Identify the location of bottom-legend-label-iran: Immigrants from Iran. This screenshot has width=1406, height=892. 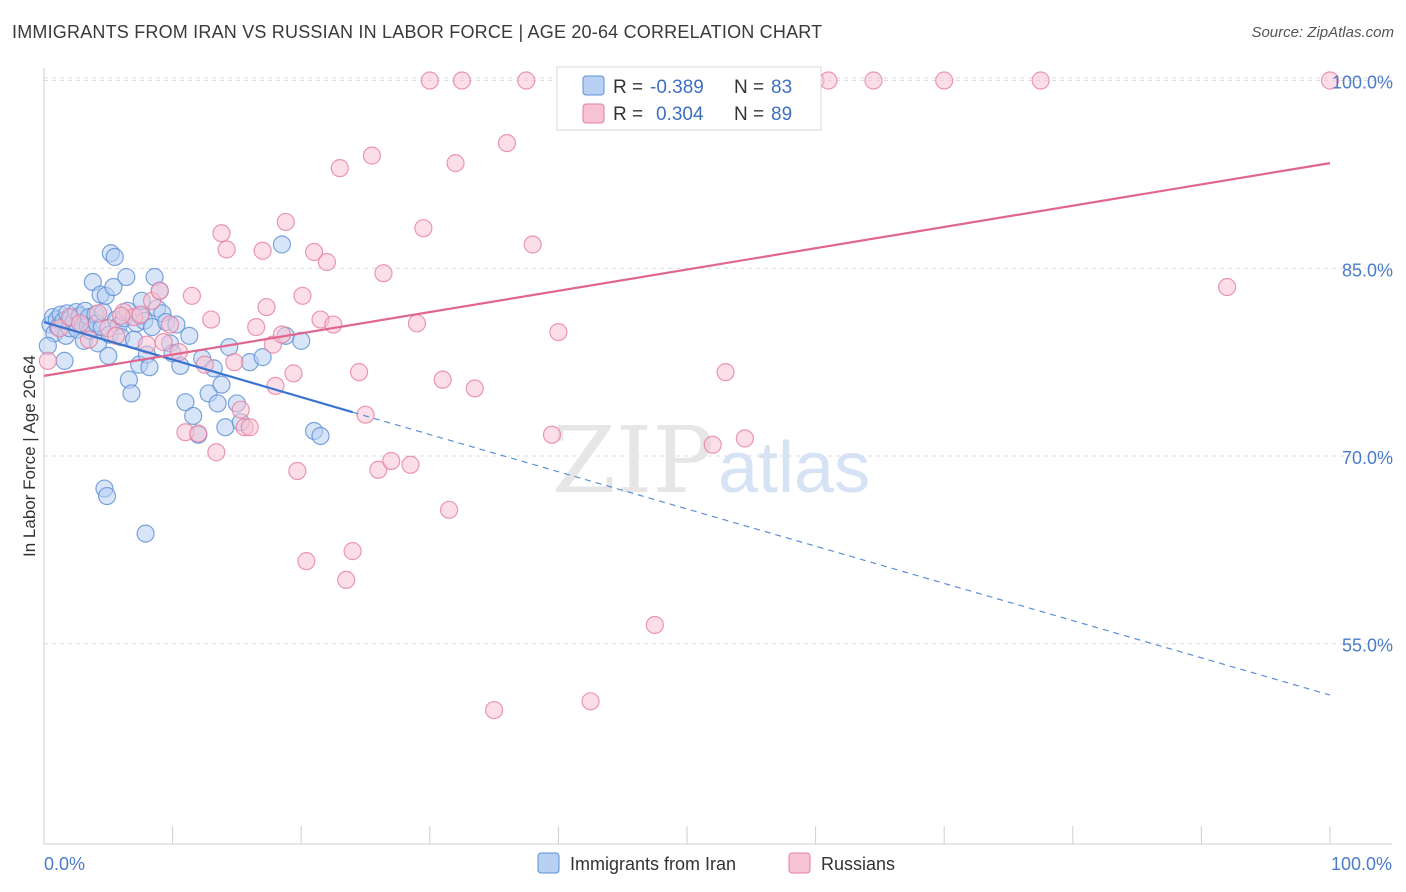
(653, 864).